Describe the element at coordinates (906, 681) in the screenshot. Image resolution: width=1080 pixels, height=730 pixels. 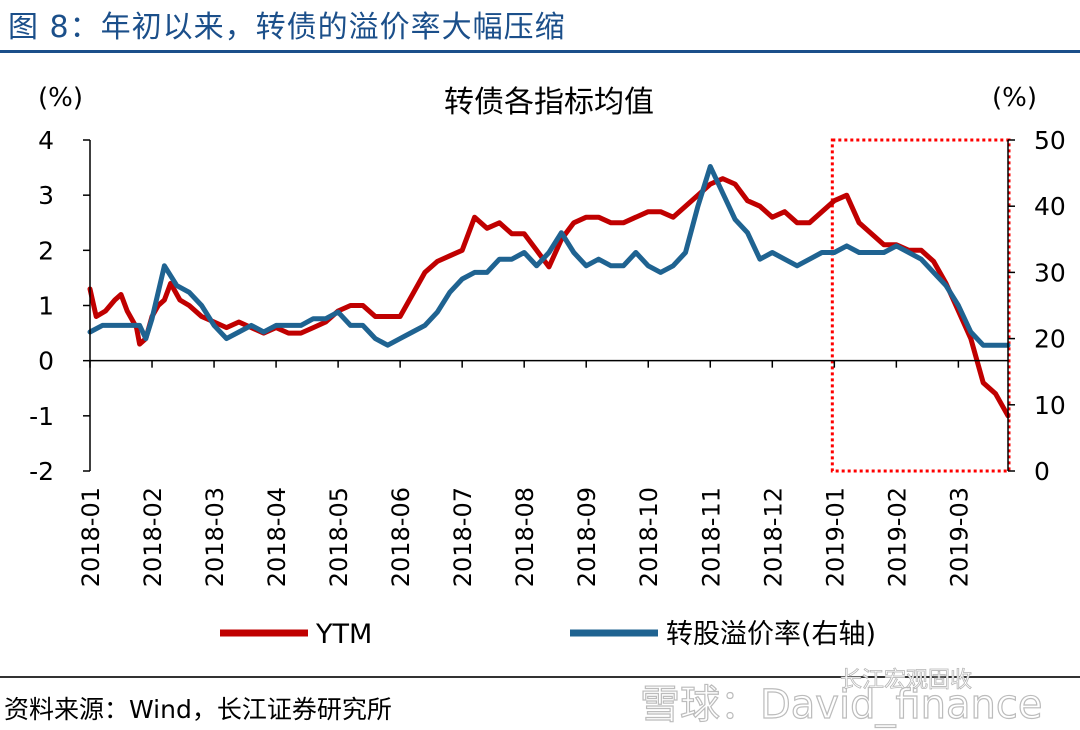
I see `watermark-account: 长江宏观固收` at that location.